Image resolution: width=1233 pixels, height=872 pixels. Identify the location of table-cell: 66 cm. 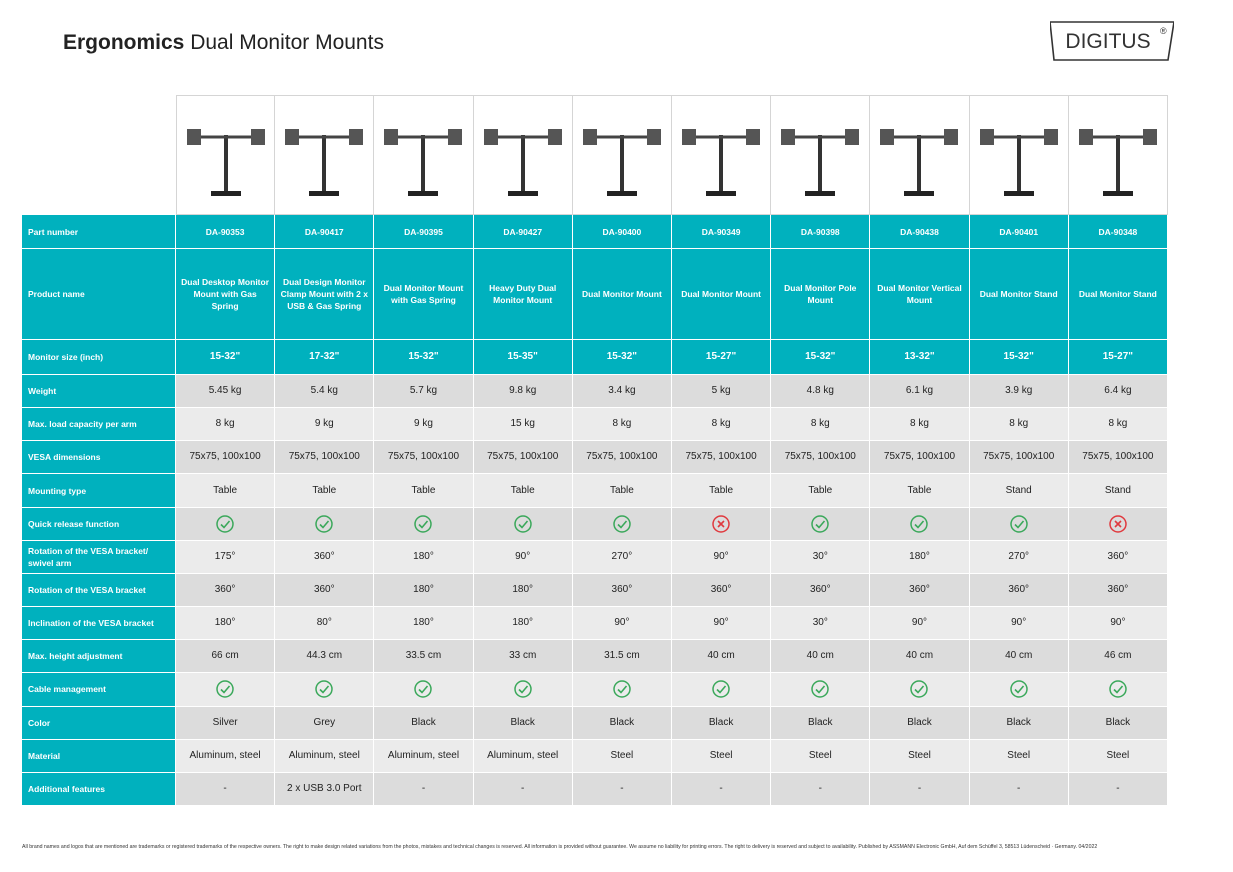
(226, 657).